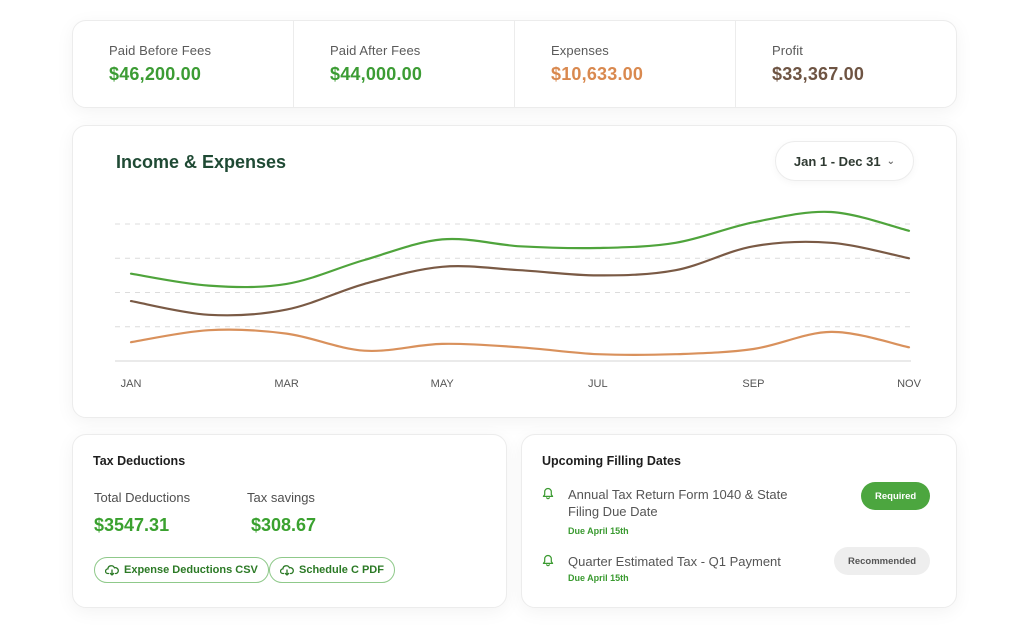 This screenshot has height=629, width=1024. What do you see at coordinates (882, 561) in the screenshot?
I see `status-badge: Recommended` at bounding box center [882, 561].